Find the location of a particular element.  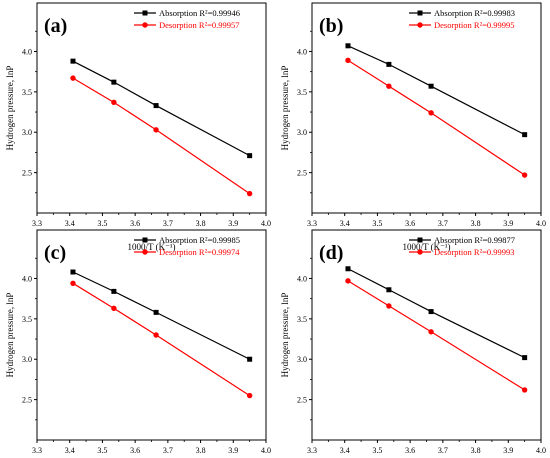

legend-label: Absorption R²=0.99946 is located at coordinates (199, 13).